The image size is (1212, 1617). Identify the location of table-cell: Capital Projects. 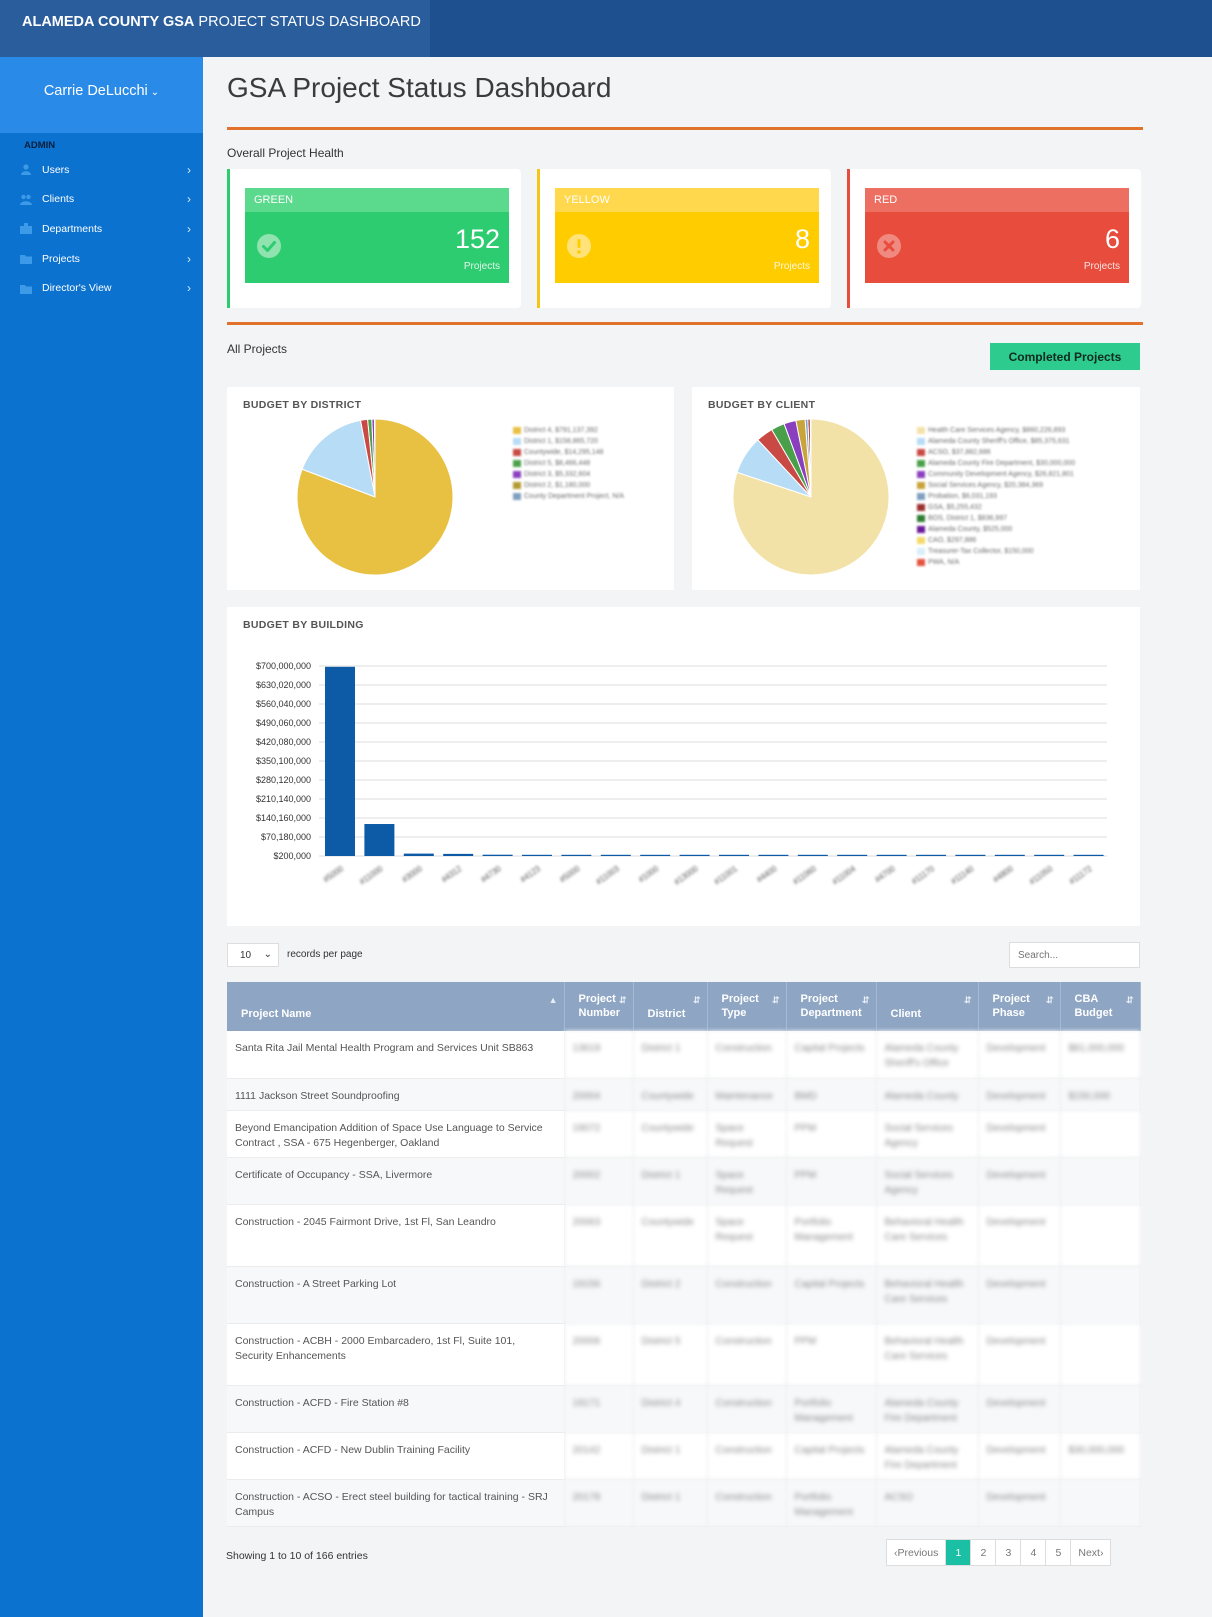
(831, 1456).